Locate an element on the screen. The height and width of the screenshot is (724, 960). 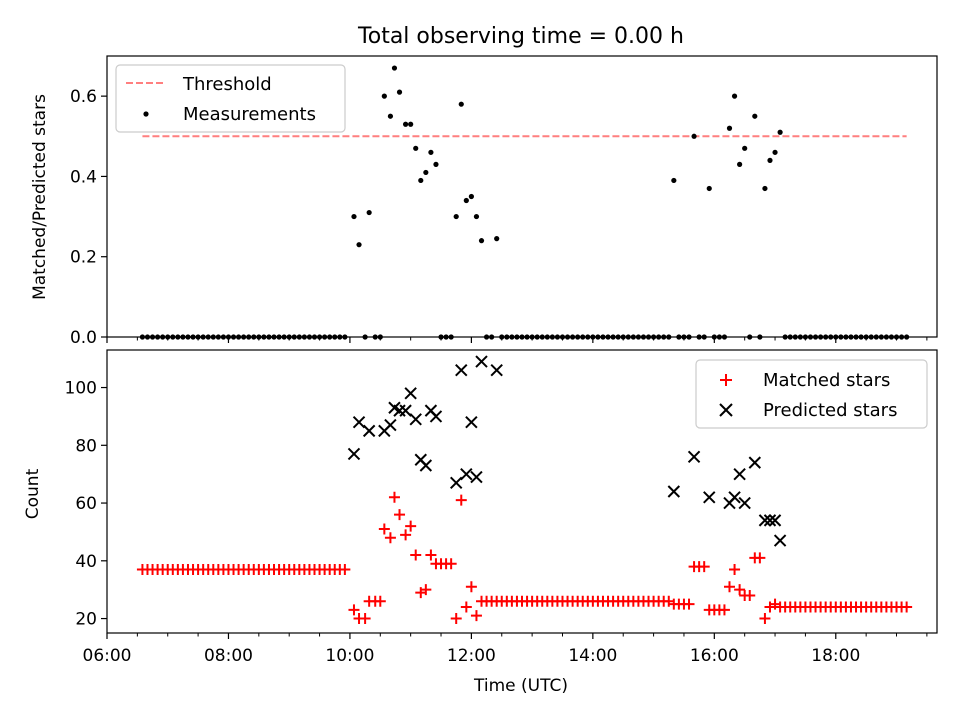
bottom-y-axis-label: Count is located at coordinates (33, 493).